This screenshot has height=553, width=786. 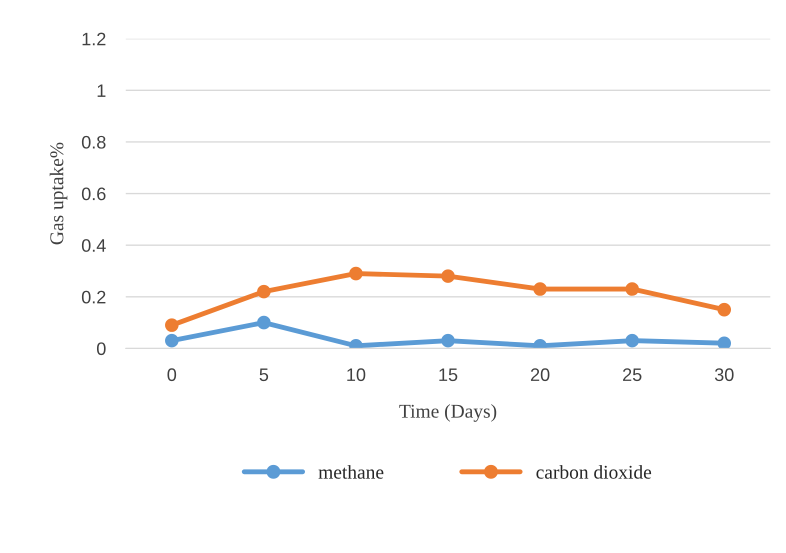 I want to click on x-tick-label: 25, so click(x=632, y=375).